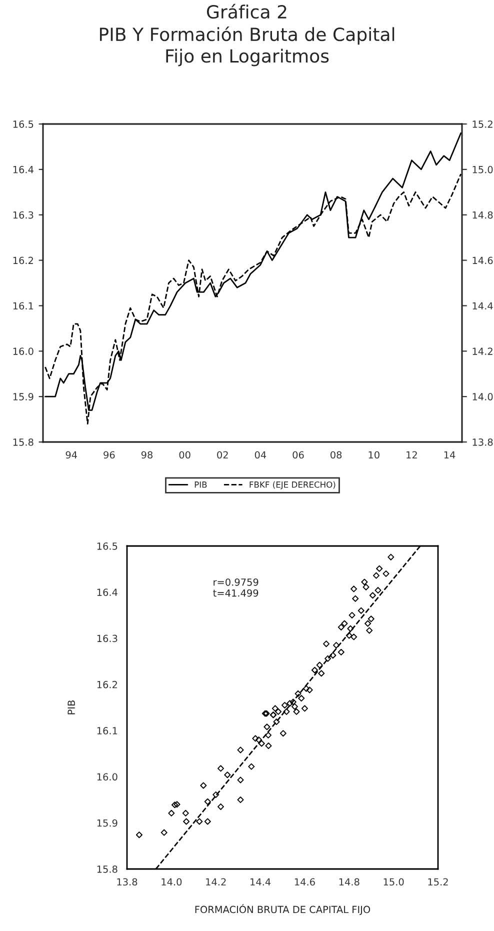 The height and width of the screenshot is (931, 494). What do you see at coordinates (298, 455) in the screenshot?
I see `x-tick-label: 06` at bounding box center [298, 455].